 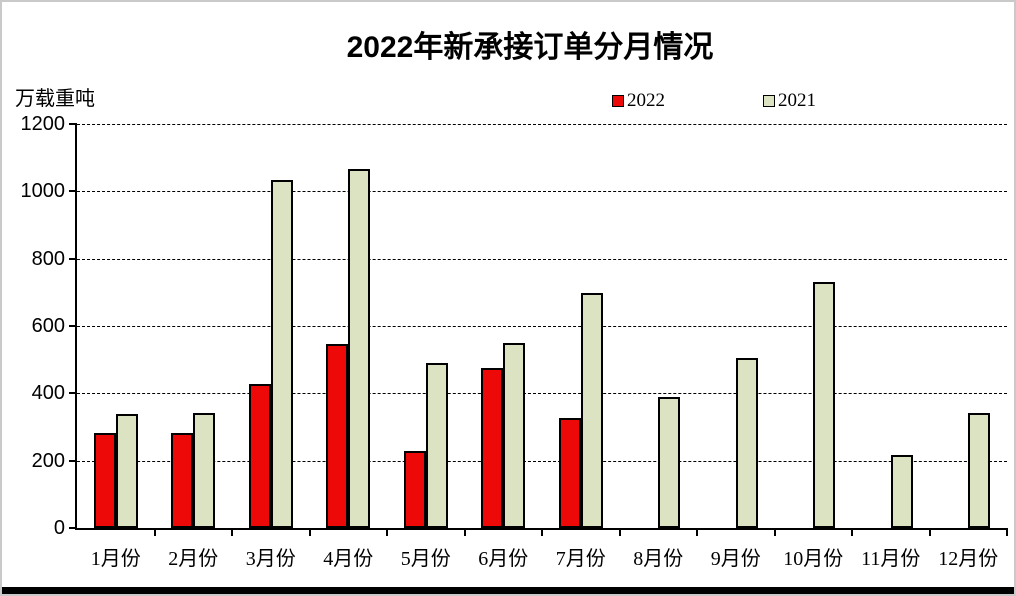 I want to click on y-tick-label-0: 0, so click(x=59, y=528).